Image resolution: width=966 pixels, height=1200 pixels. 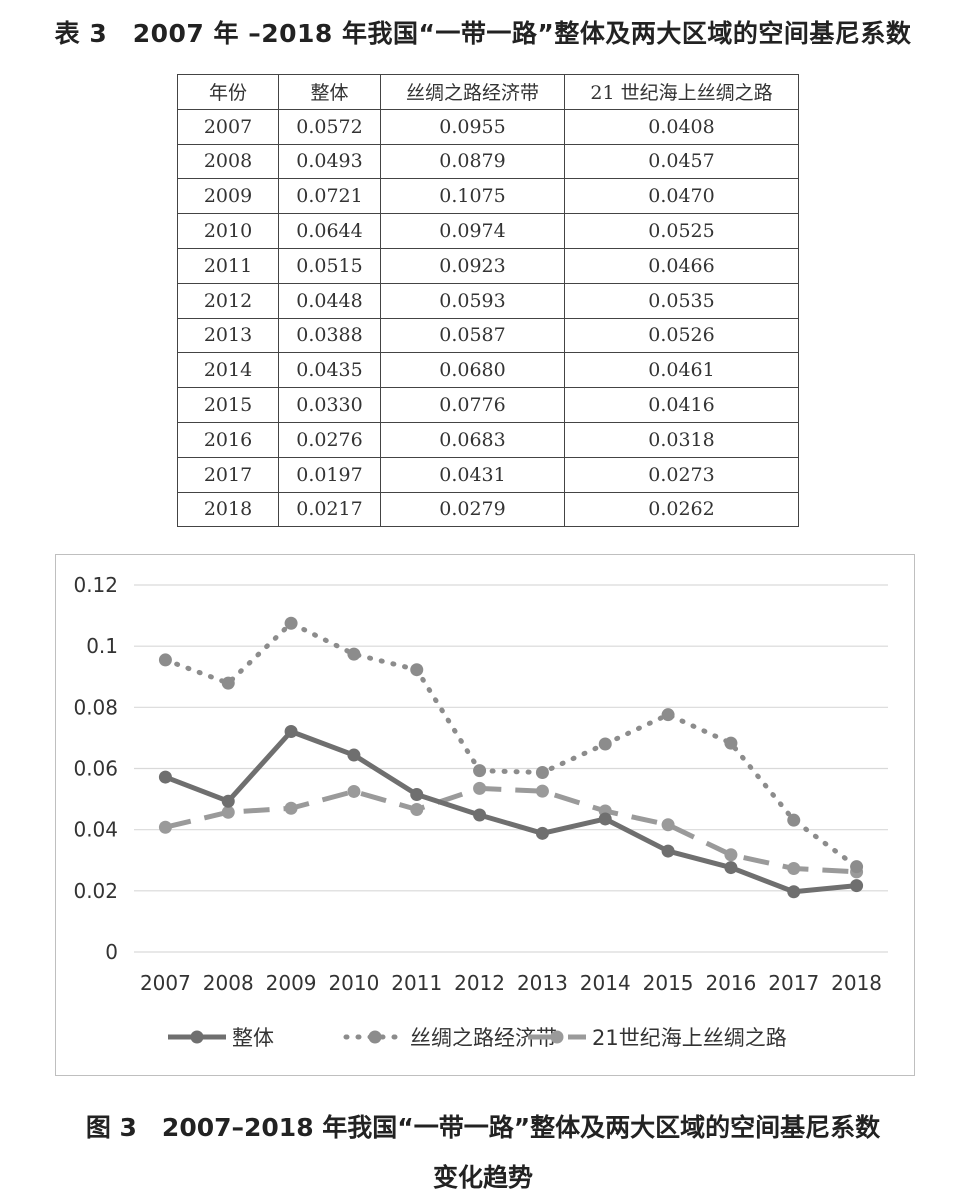 What do you see at coordinates (353, 983) in the screenshot?
I see `x-tick-label: 2010` at bounding box center [353, 983].